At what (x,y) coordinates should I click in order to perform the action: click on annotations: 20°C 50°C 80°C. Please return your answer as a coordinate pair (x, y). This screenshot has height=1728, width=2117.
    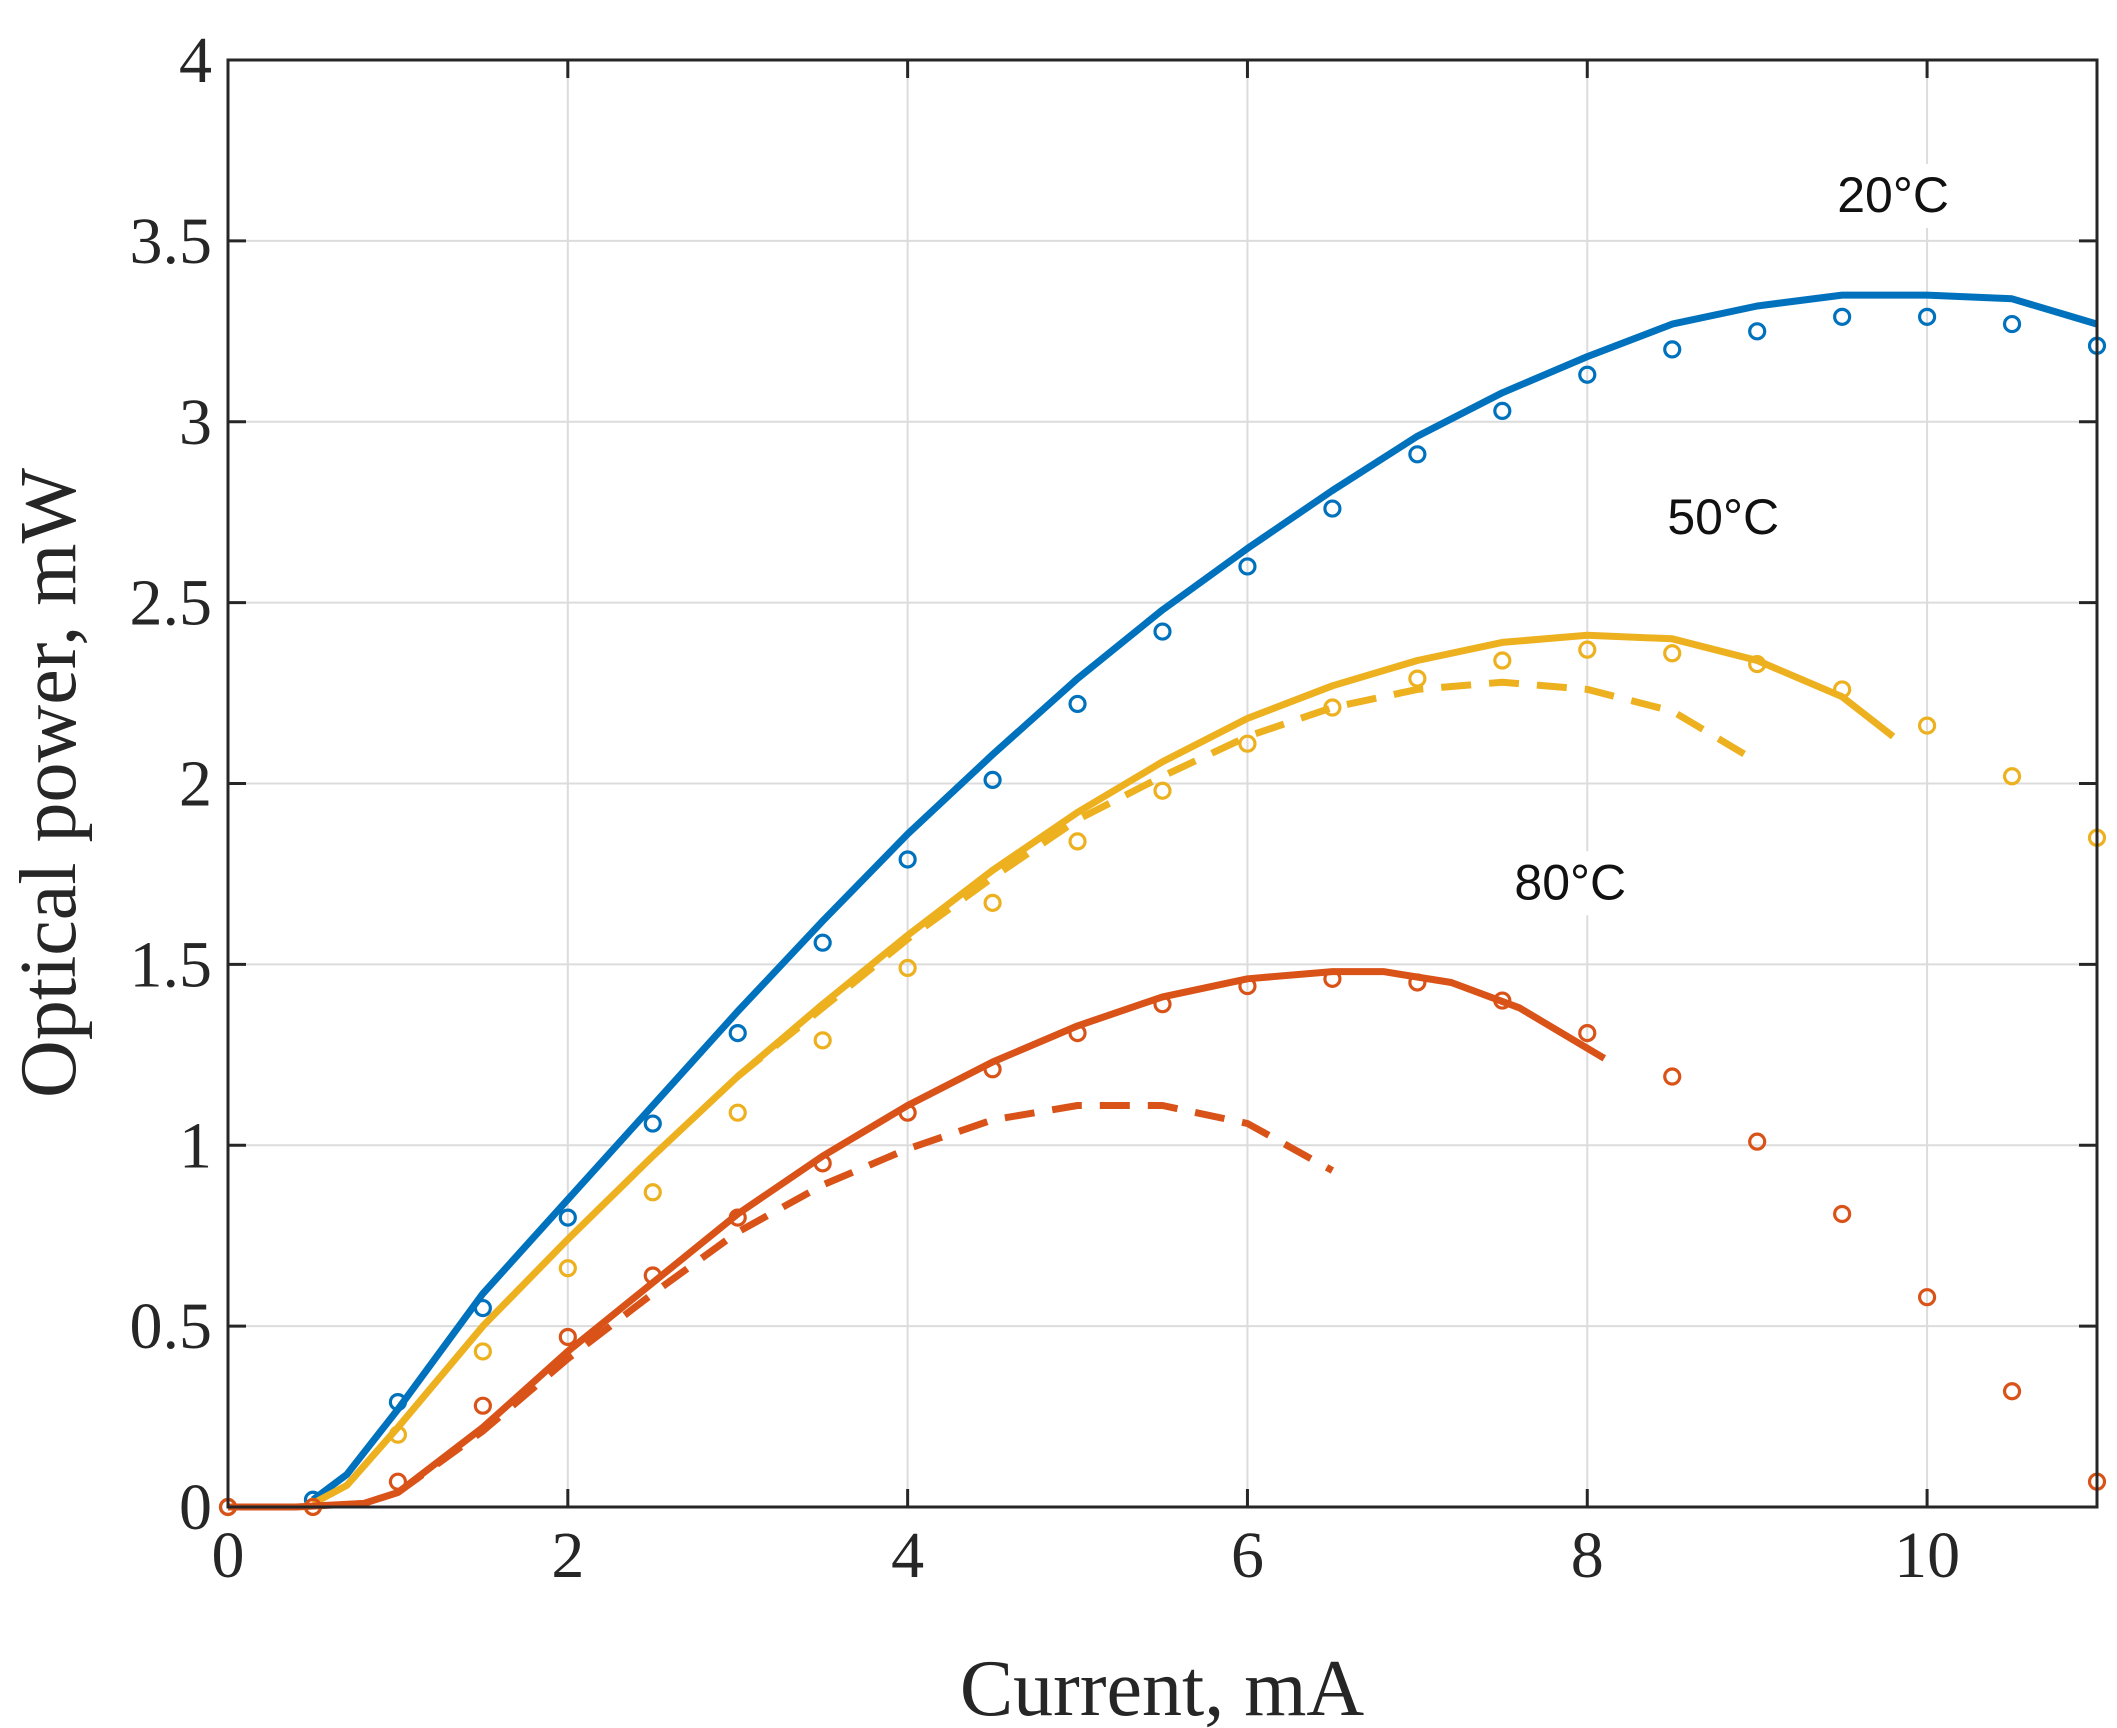
    Looking at the image, I should click on (1732, 539).